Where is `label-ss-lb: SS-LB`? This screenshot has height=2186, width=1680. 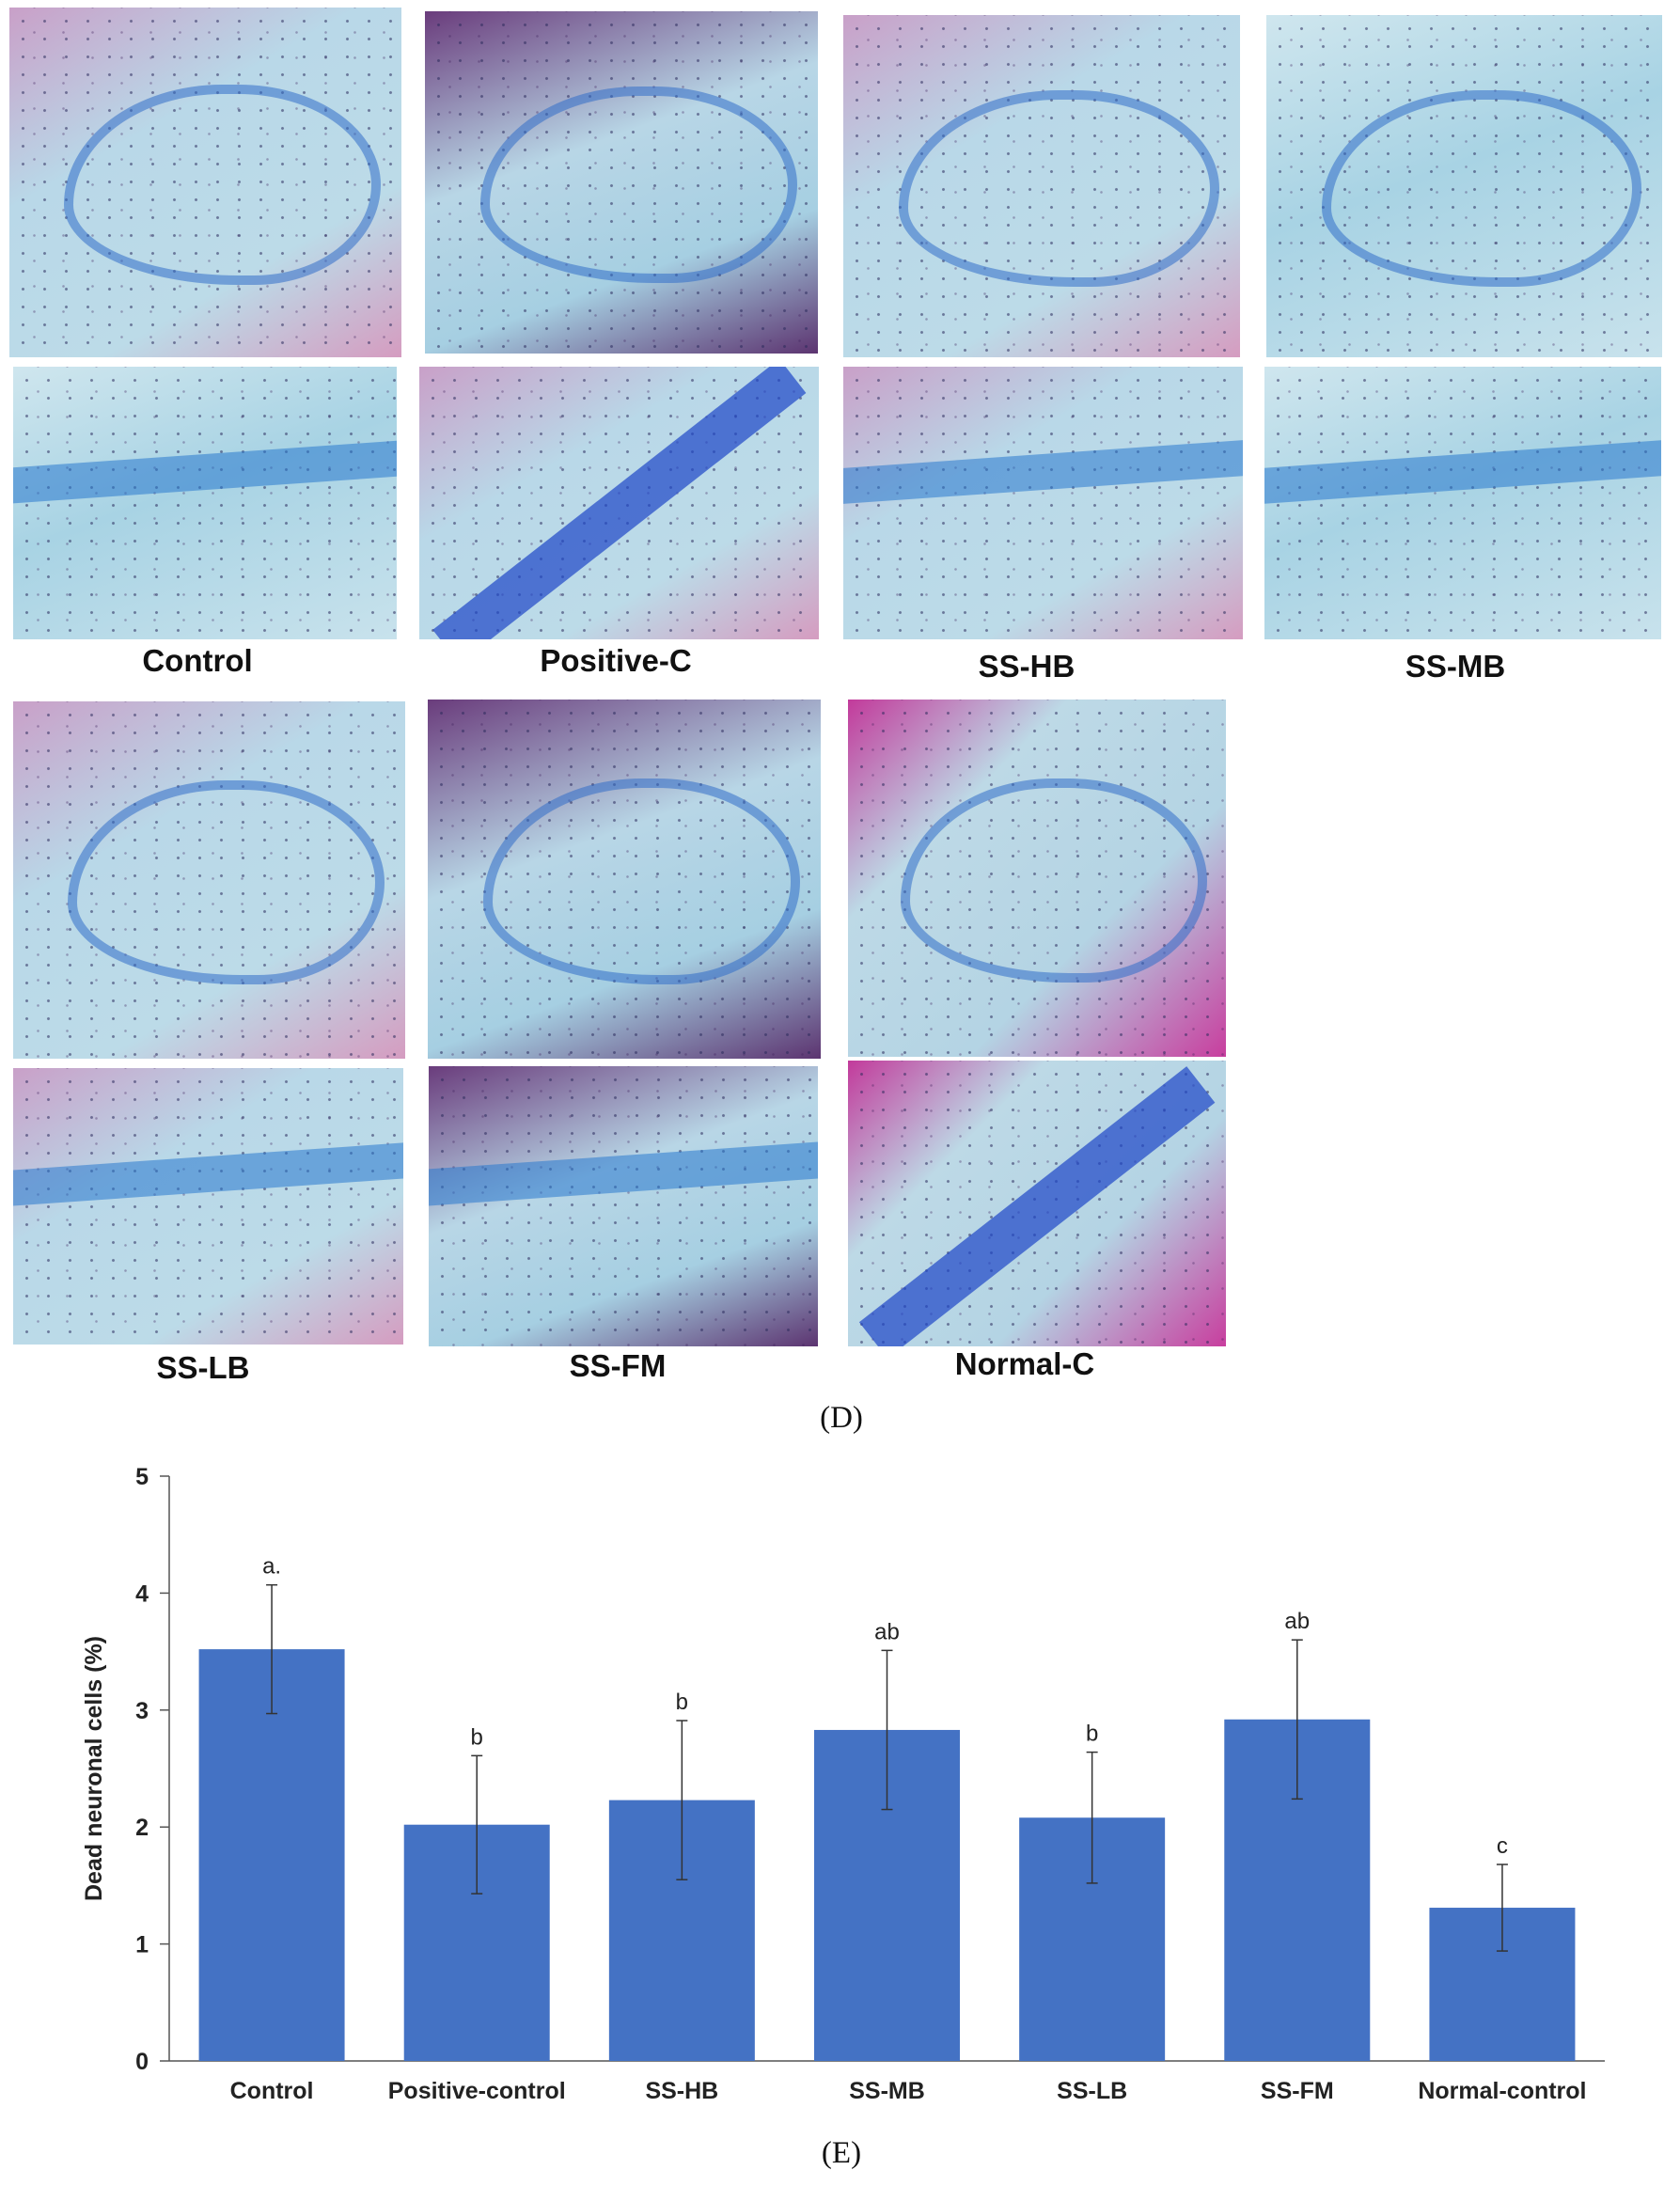
label-ss-lb: SS-LB is located at coordinates (203, 1367).